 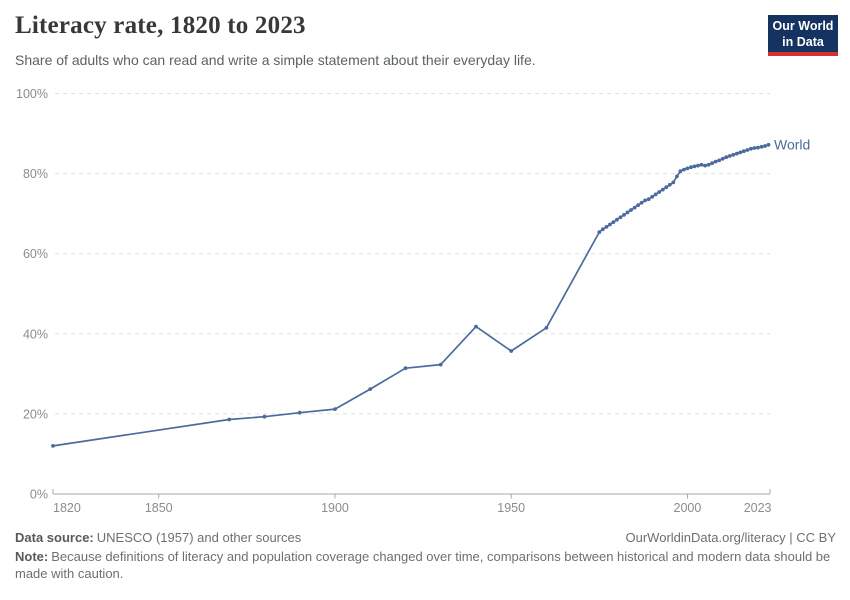 I want to click on x-axis-tick-label: 2000, so click(x=688, y=508).